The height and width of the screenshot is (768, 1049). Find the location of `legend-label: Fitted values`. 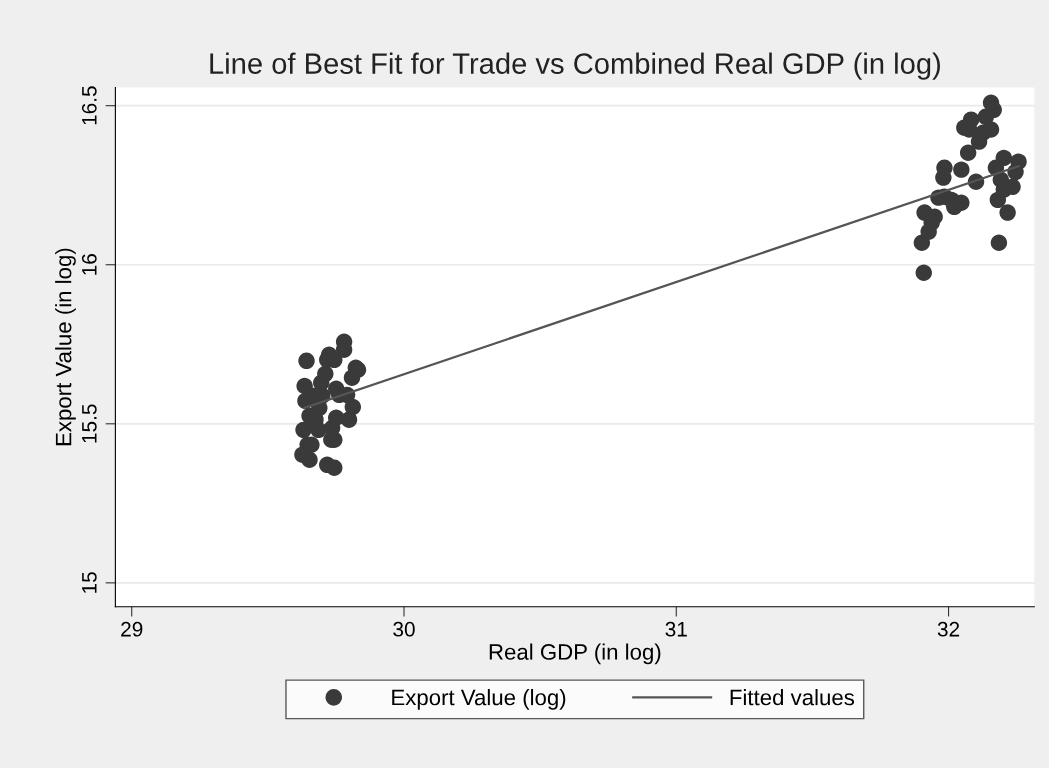

legend-label: Fitted values is located at coordinates (792, 697).